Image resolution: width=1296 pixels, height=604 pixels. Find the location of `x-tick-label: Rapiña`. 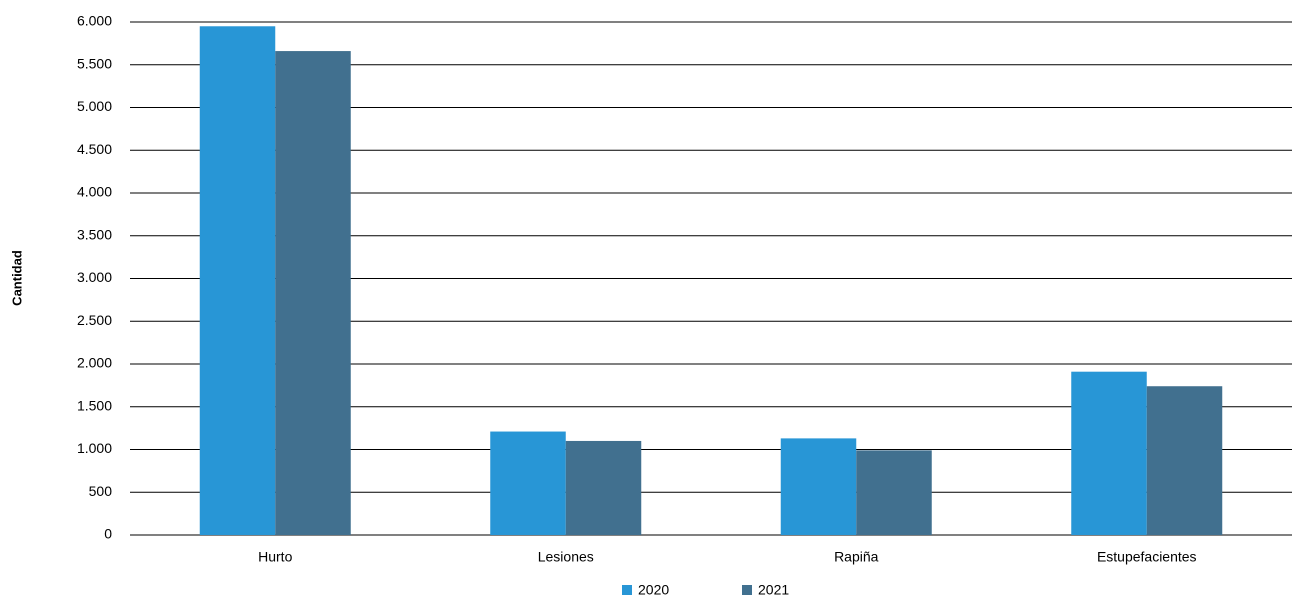

x-tick-label: Rapiña is located at coordinates (856, 557).